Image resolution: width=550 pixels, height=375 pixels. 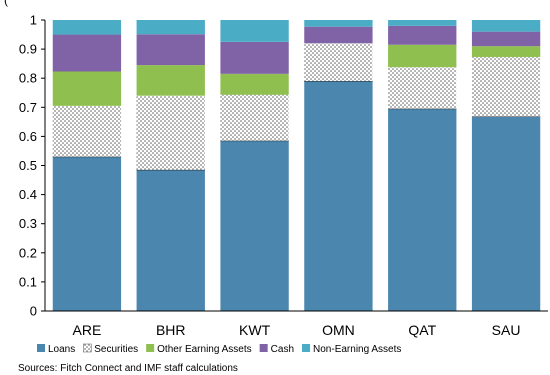 What do you see at coordinates (338, 23) in the screenshot?
I see `bar-segment-omn-non-earning-assets` at bounding box center [338, 23].